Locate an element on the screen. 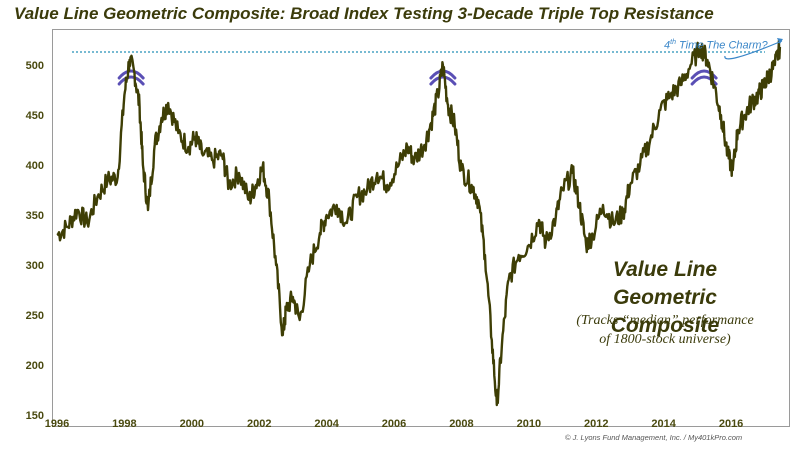 Image resolution: width=795 pixels, height=454 pixels. y-tick-label: 450 is located at coordinates (35, 116).